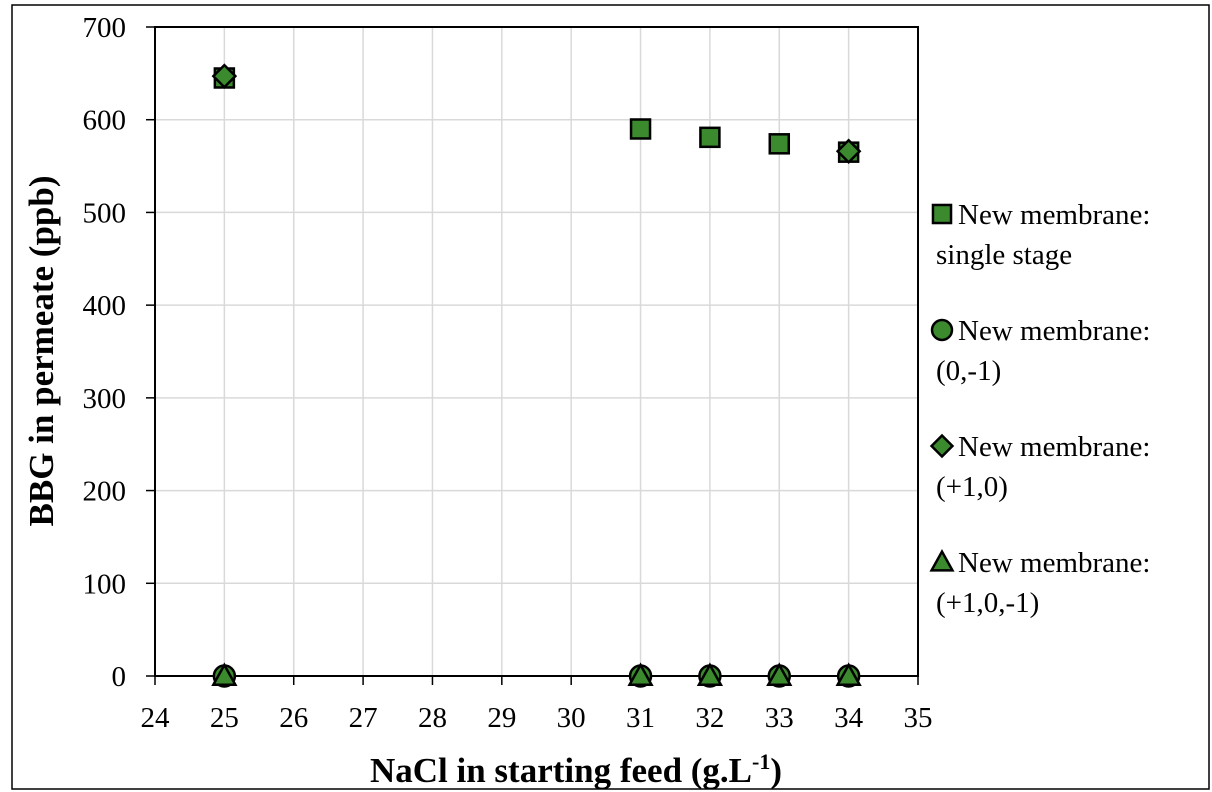 The height and width of the screenshot is (792, 1212). Describe the element at coordinates (501, 718) in the screenshot. I see `x-tick-label: 29` at that location.